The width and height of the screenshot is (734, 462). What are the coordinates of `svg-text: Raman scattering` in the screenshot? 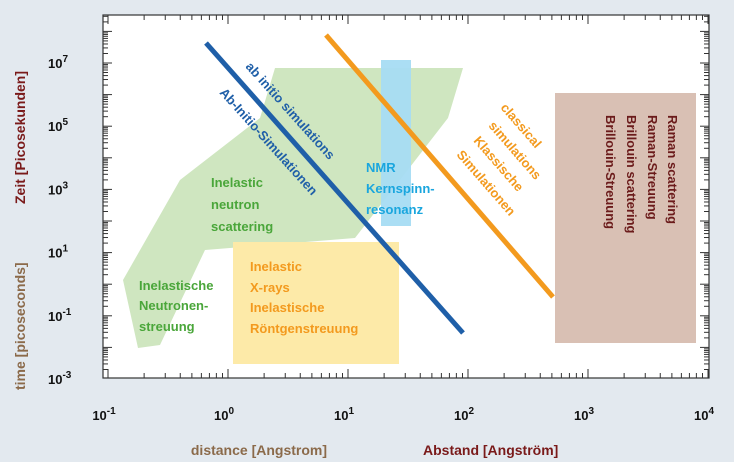 It's located at (672, 169).